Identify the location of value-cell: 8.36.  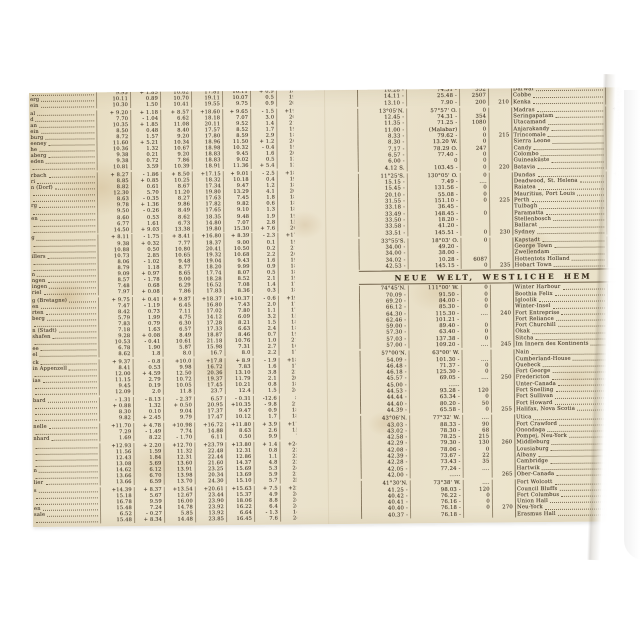
(237, 291).